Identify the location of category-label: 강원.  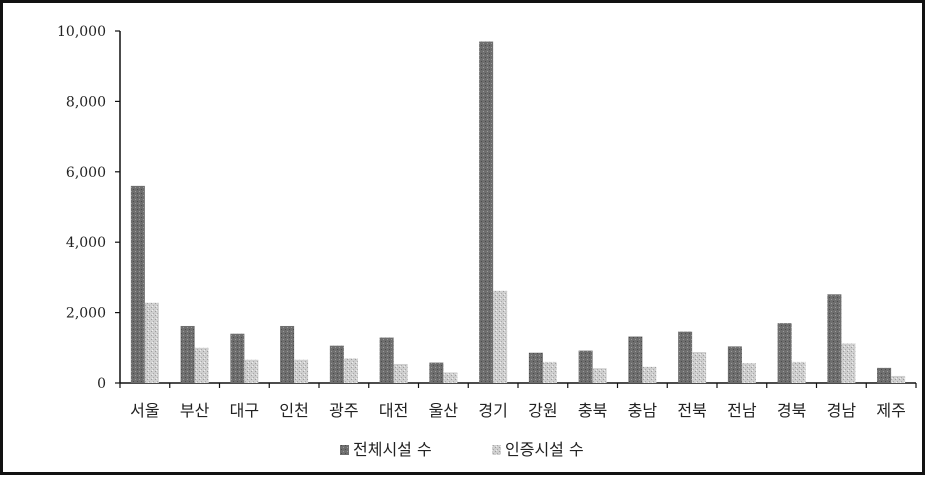
(542, 410).